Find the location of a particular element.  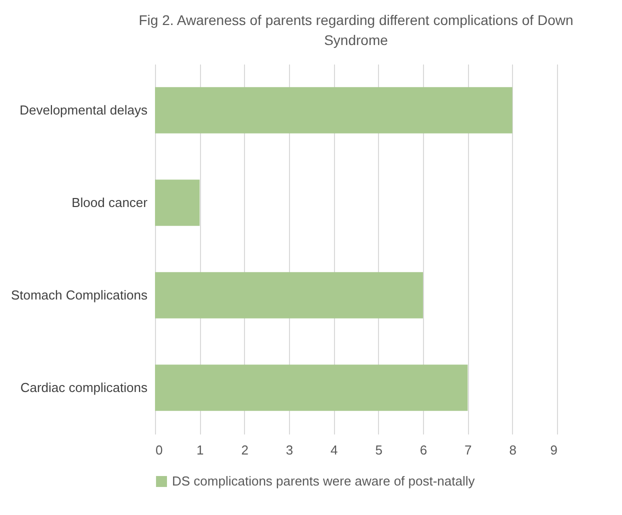

legend-label: DS complications parents were aware of post-natally is located at coordinates (324, 481).